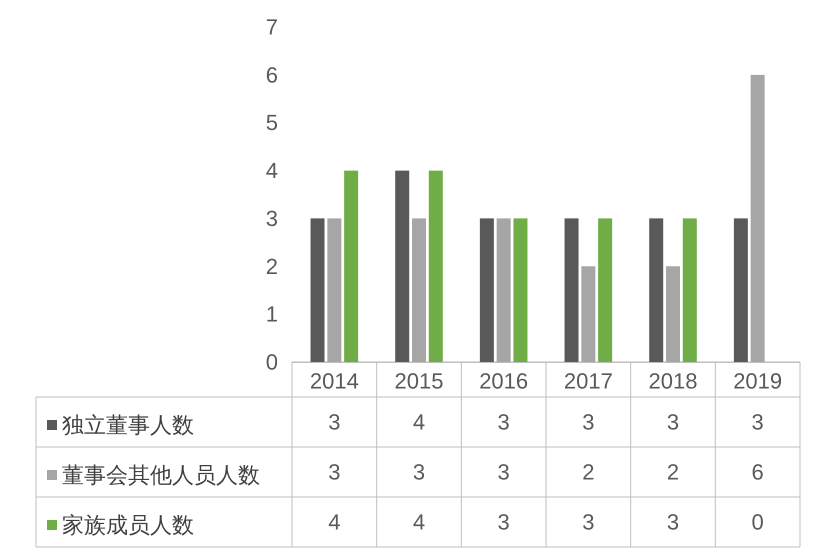 The height and width of the screenshot is (558, 825). Describe the element at coordinates (758, 472) in the screenshot. I see `data-label: 6` at that location.